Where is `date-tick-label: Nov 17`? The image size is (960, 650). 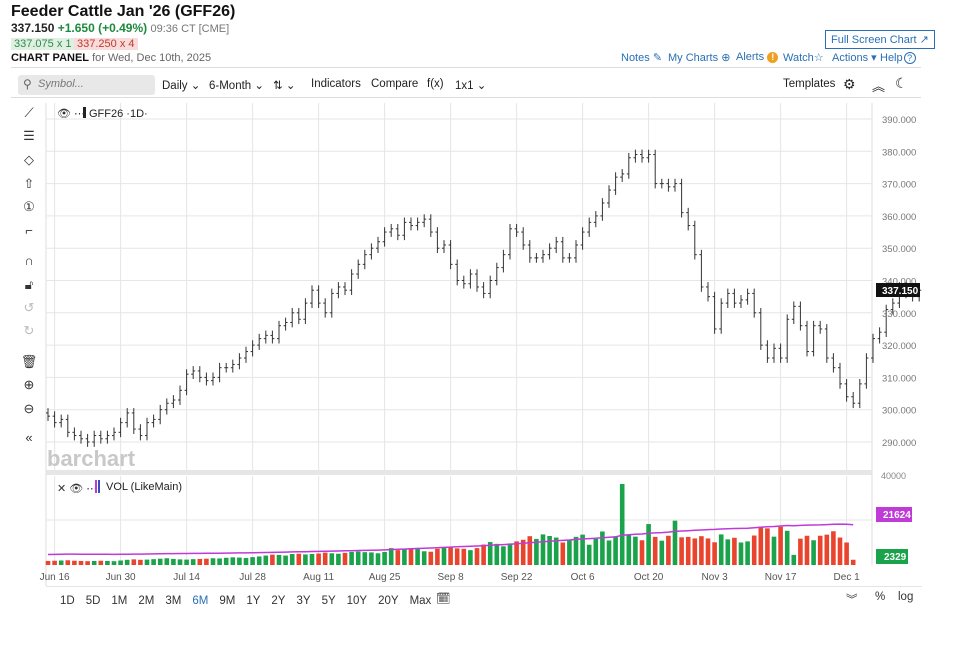 date-tick-label: Nov 17 is located at coordinates (781, 577).